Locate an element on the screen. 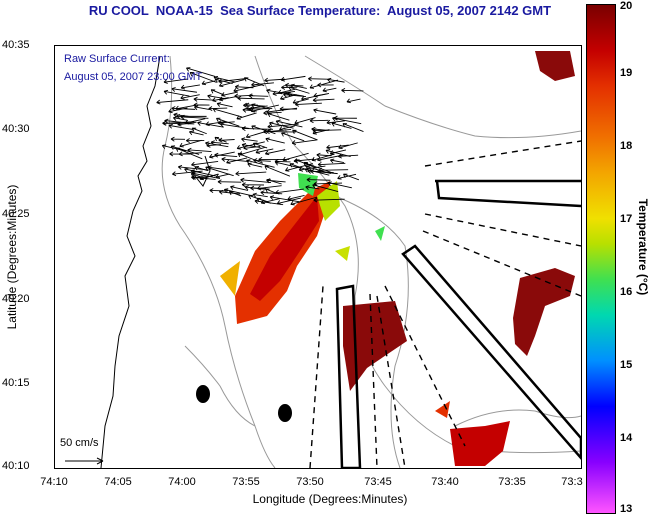  colorbar-tick: 14 is located at coordinates (626, 438).